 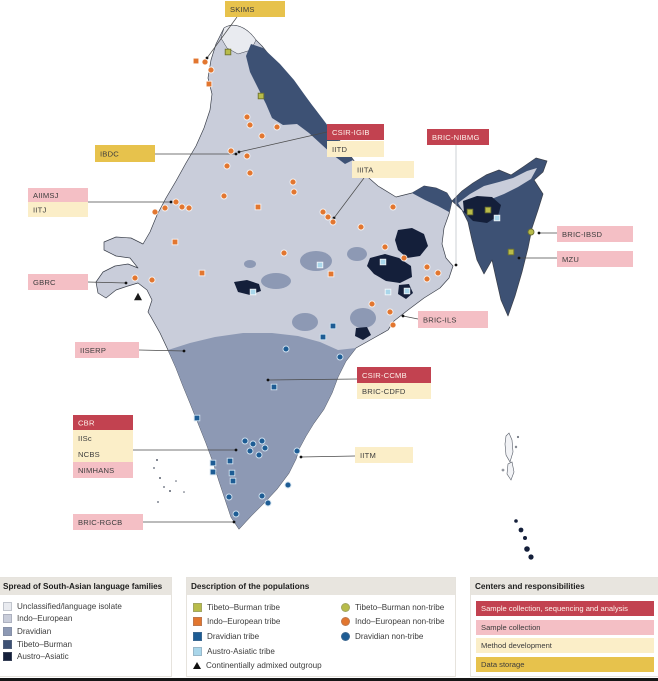 I want to click on label-text-bric-rgcb: BRIC-RGCB, so click(x=100, y=522).